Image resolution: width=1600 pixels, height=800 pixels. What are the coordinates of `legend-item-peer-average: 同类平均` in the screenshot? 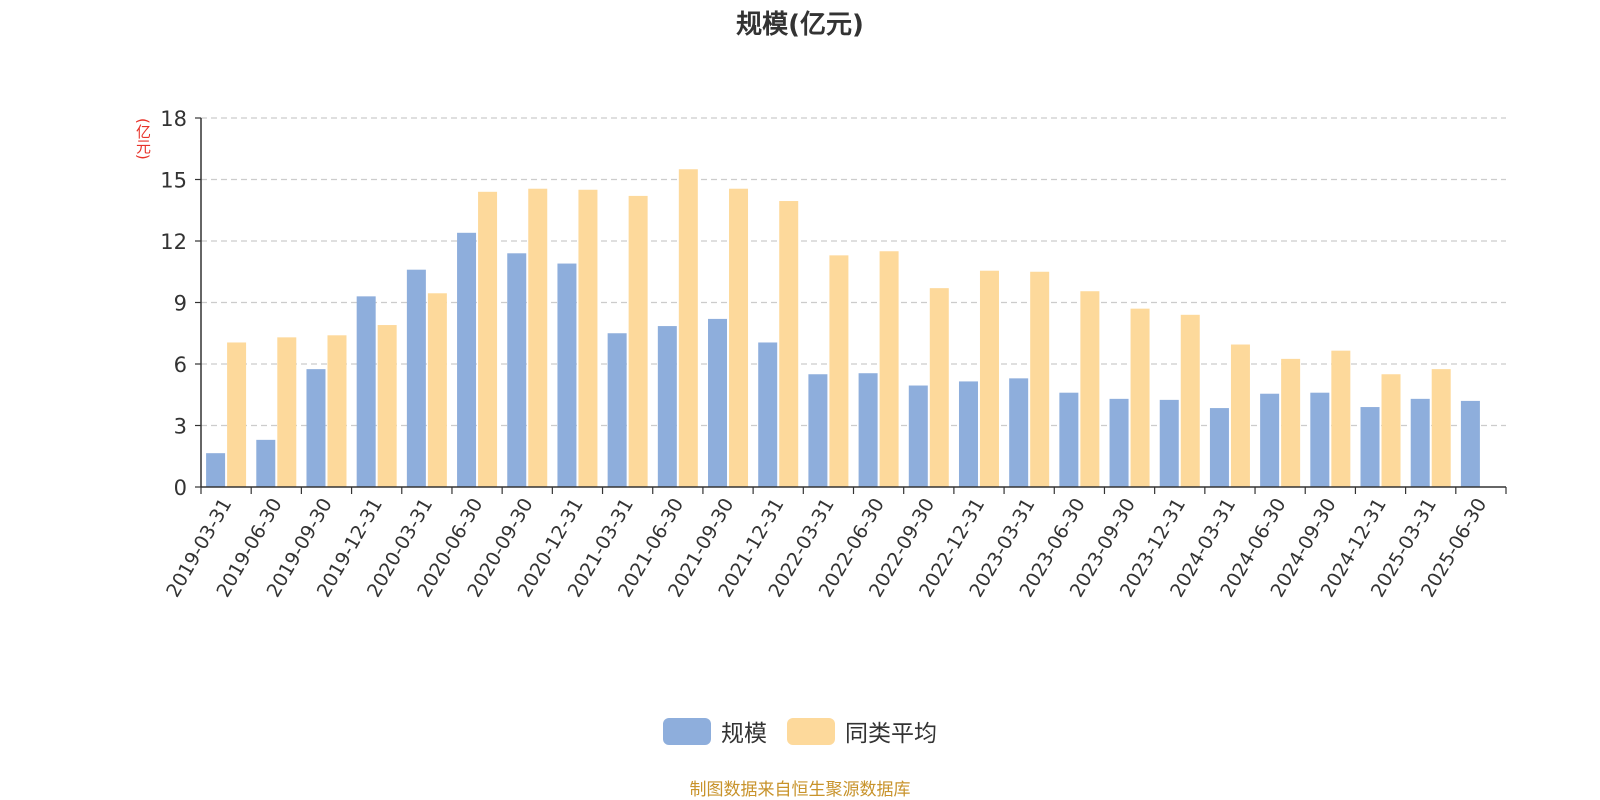 It's located at (862, 731).